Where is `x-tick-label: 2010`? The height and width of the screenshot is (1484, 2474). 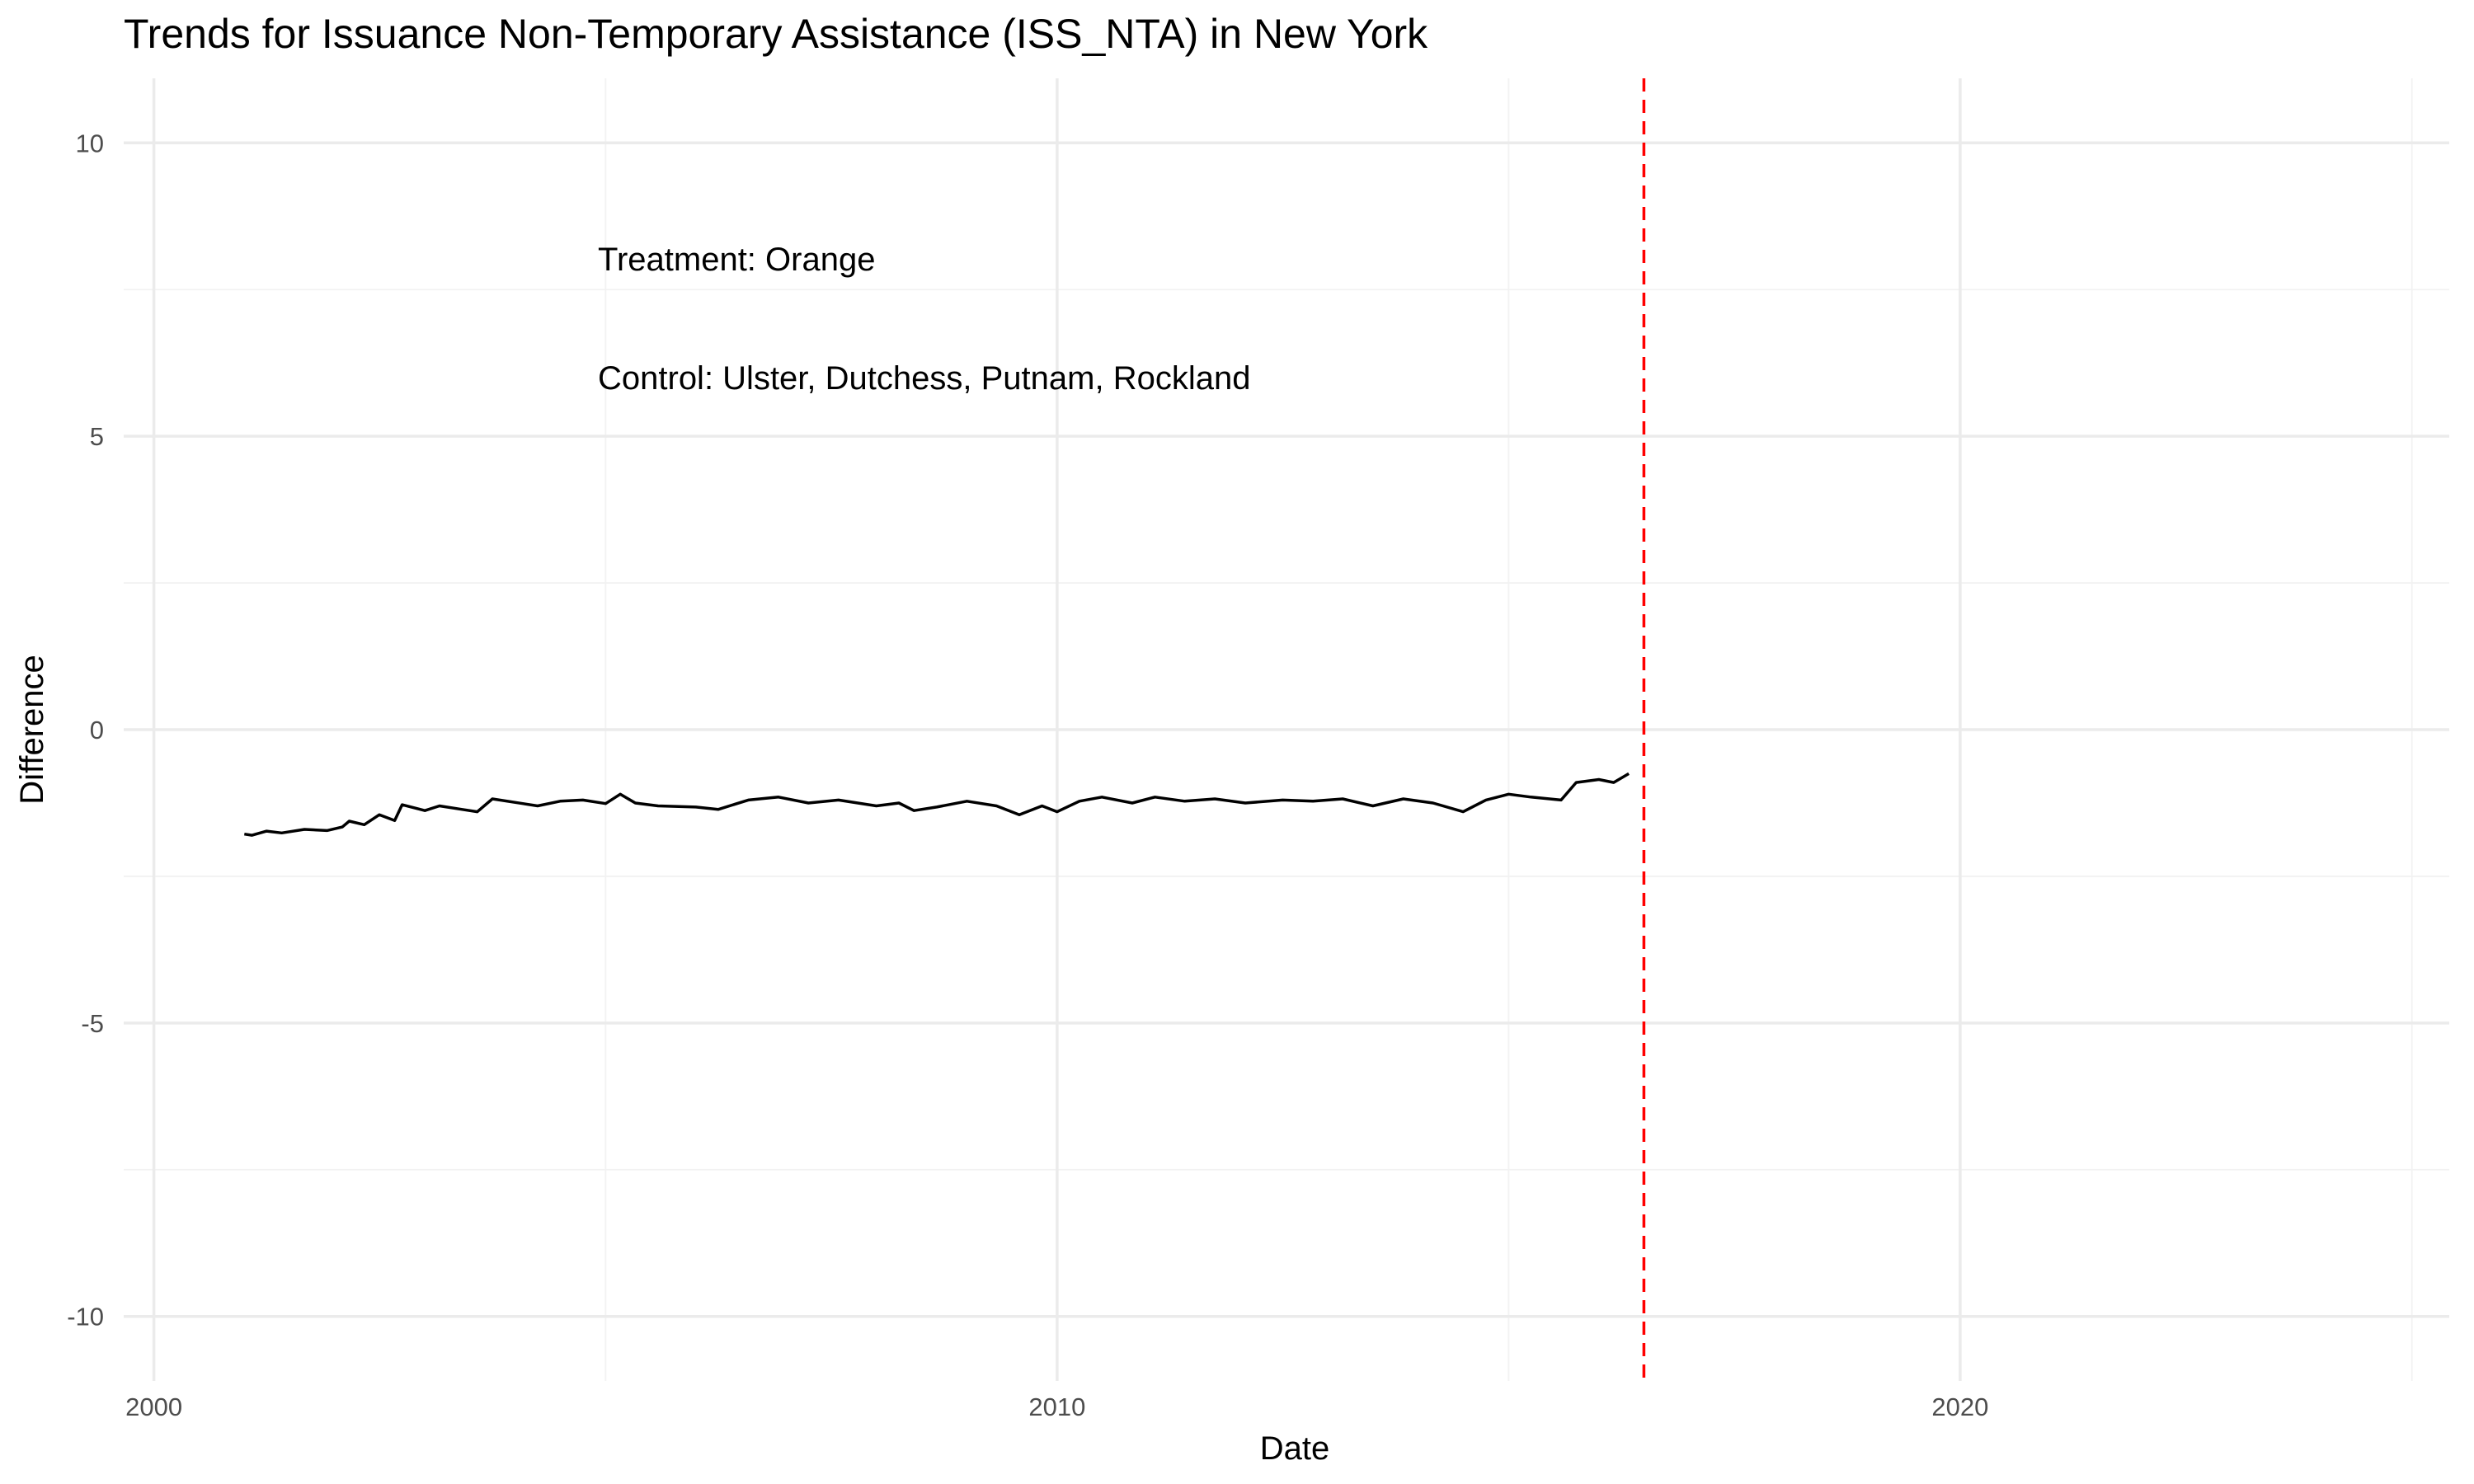
x-tick-label: 2010 is located at coordinates (1056, 1406).